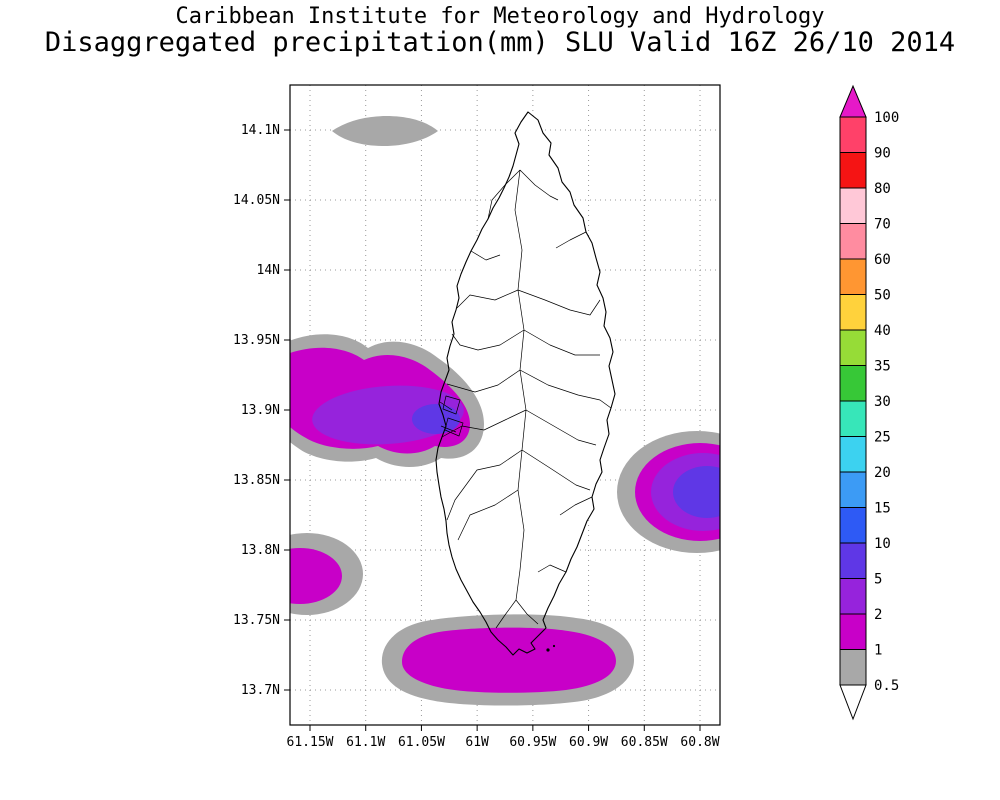 The height and width of the screenshot is (800, 1000). Describe the element at coordinates (882, 402) in the screenshot. I see `colorbar-label: 30` at that location.